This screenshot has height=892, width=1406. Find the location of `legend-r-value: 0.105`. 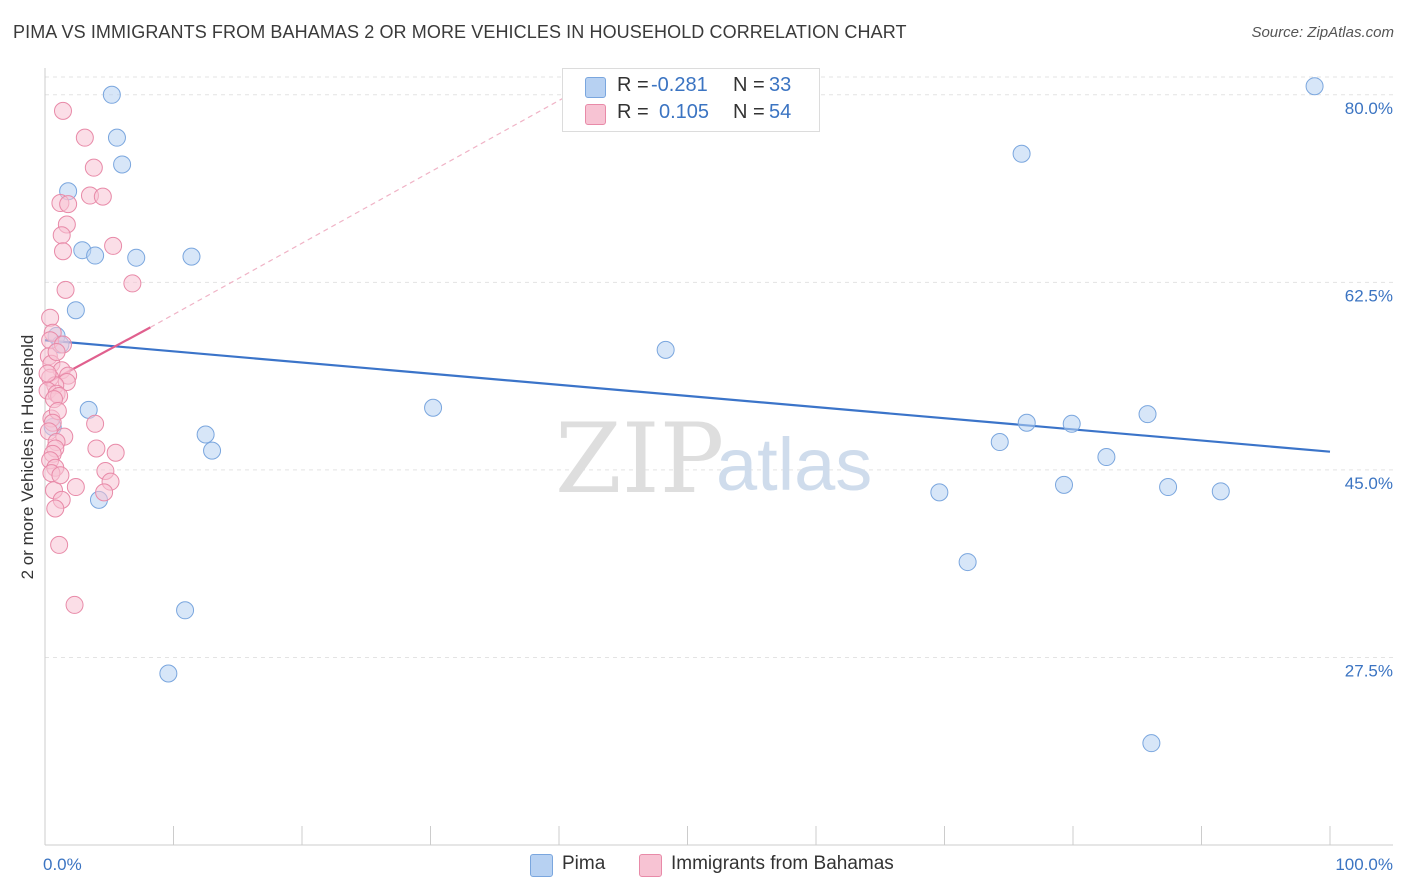

legend-r-value: 0.105 is located at coordinates (684, 112).